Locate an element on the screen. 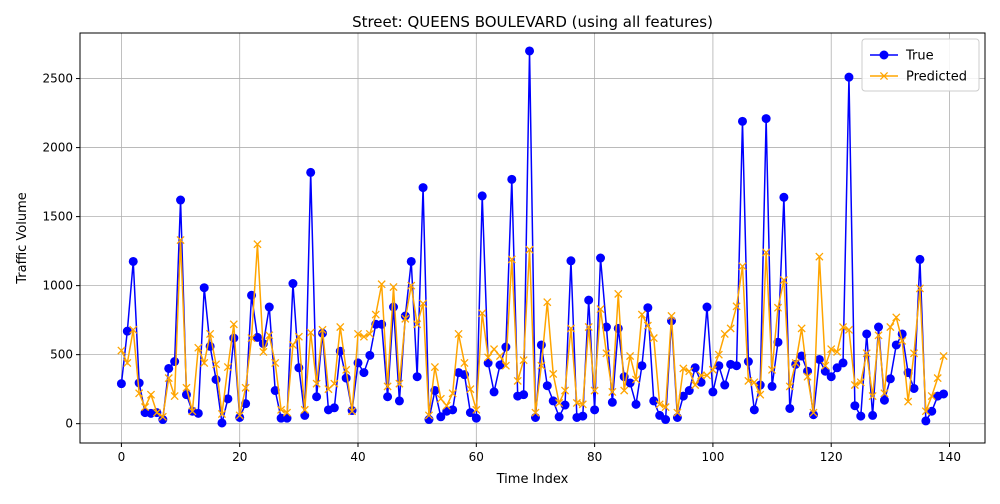 The image size is (1000, 504). legend-true-marker is located at coordinates (884, 55).